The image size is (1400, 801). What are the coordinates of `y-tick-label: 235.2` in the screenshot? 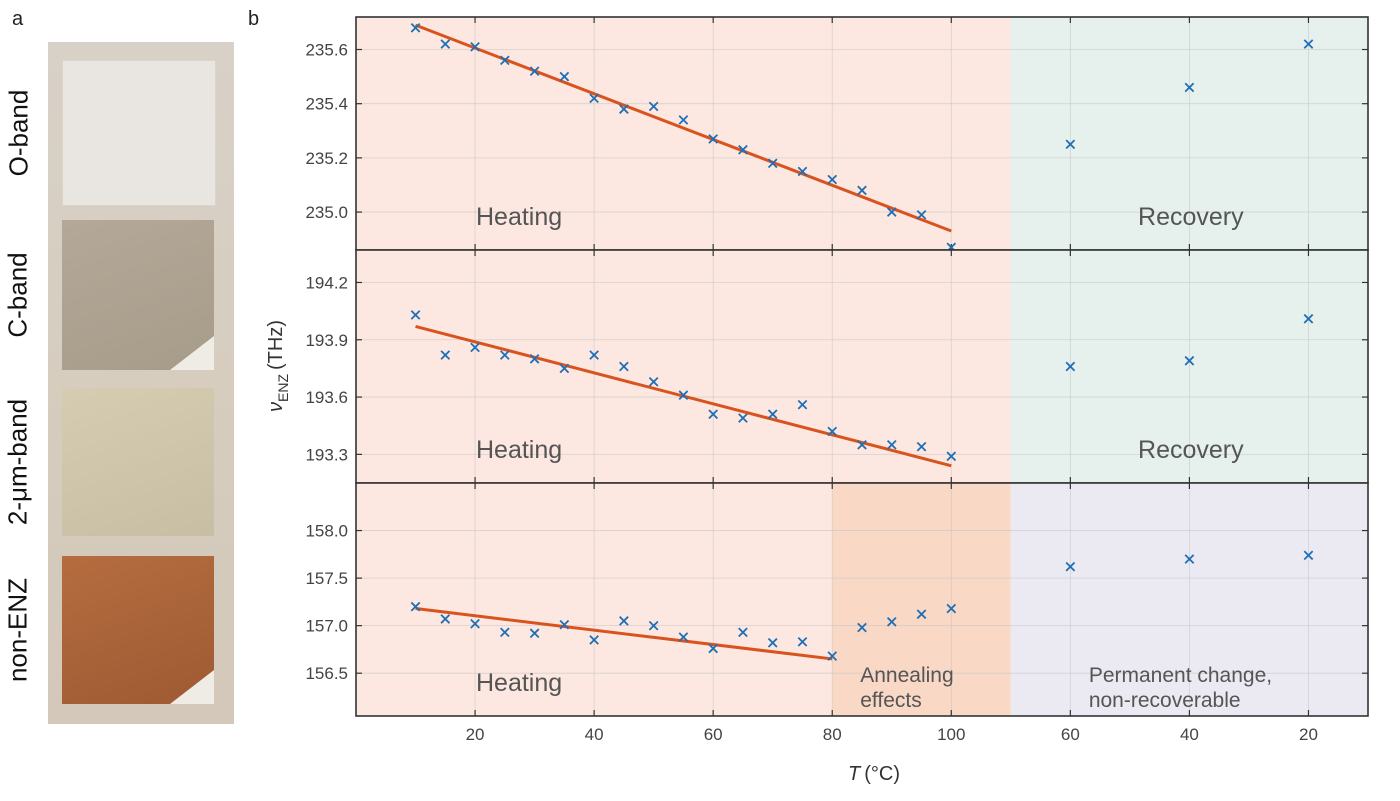 It's located at (326, 158).